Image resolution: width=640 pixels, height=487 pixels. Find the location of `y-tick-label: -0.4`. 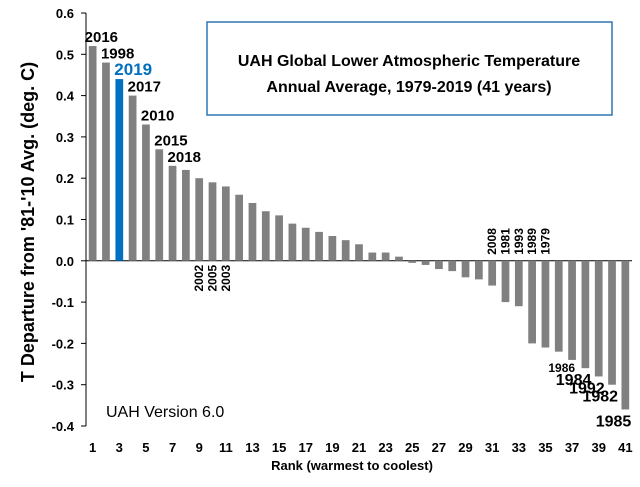

y-tick-label: -0.4 is located at coordinates (63, 426).